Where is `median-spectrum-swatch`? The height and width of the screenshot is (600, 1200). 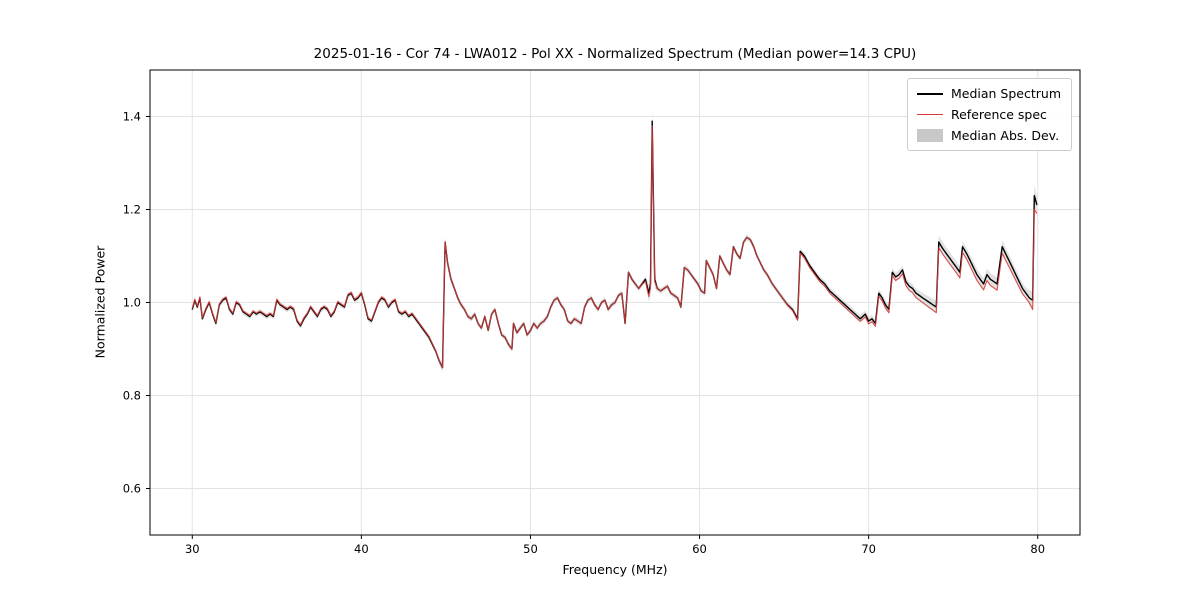
median-spectrum-swatch is located at coordinates (929, 93).